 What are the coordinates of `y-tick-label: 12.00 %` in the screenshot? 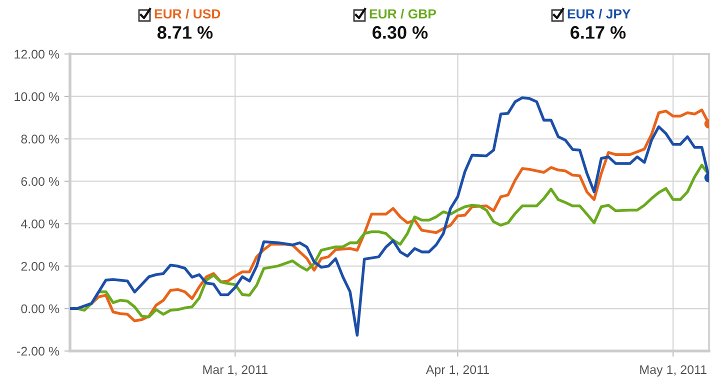 It's located at (37, 54).